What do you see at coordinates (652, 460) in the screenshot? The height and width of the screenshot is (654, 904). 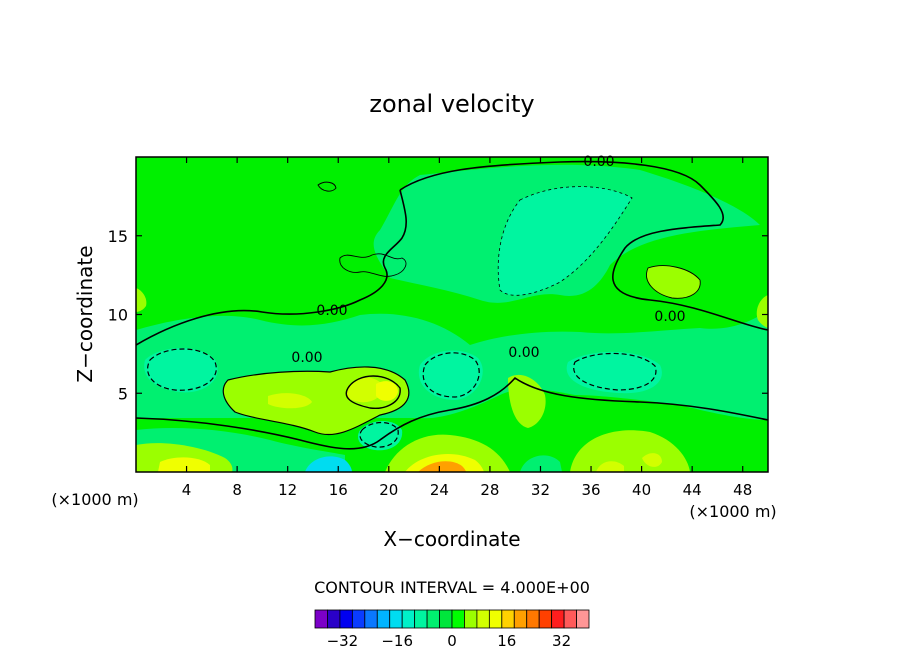 I see `bottom-core-yellow-right2` at bounding box center [652, 460].